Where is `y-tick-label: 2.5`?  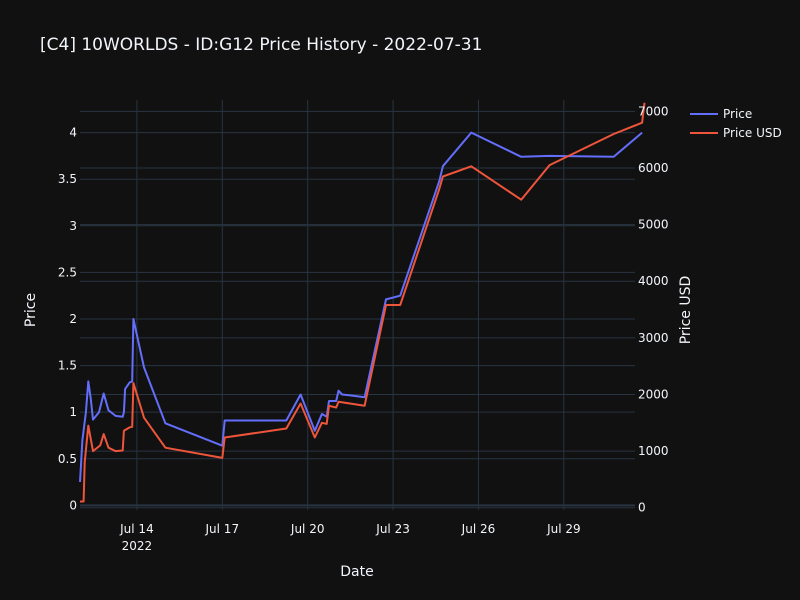
y-tick-label: 2.5 is located at coordinates (67, 272).